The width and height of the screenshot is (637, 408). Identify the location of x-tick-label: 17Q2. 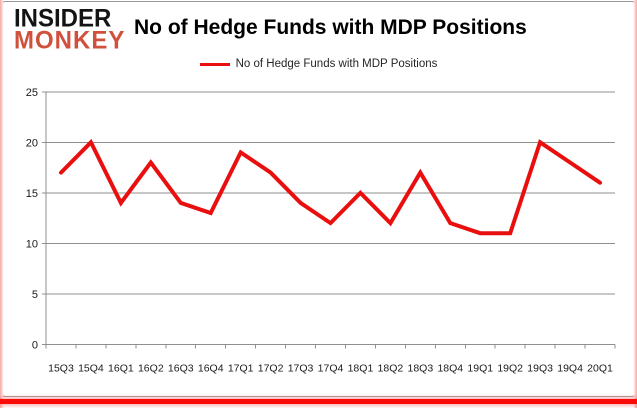
(271, 369).